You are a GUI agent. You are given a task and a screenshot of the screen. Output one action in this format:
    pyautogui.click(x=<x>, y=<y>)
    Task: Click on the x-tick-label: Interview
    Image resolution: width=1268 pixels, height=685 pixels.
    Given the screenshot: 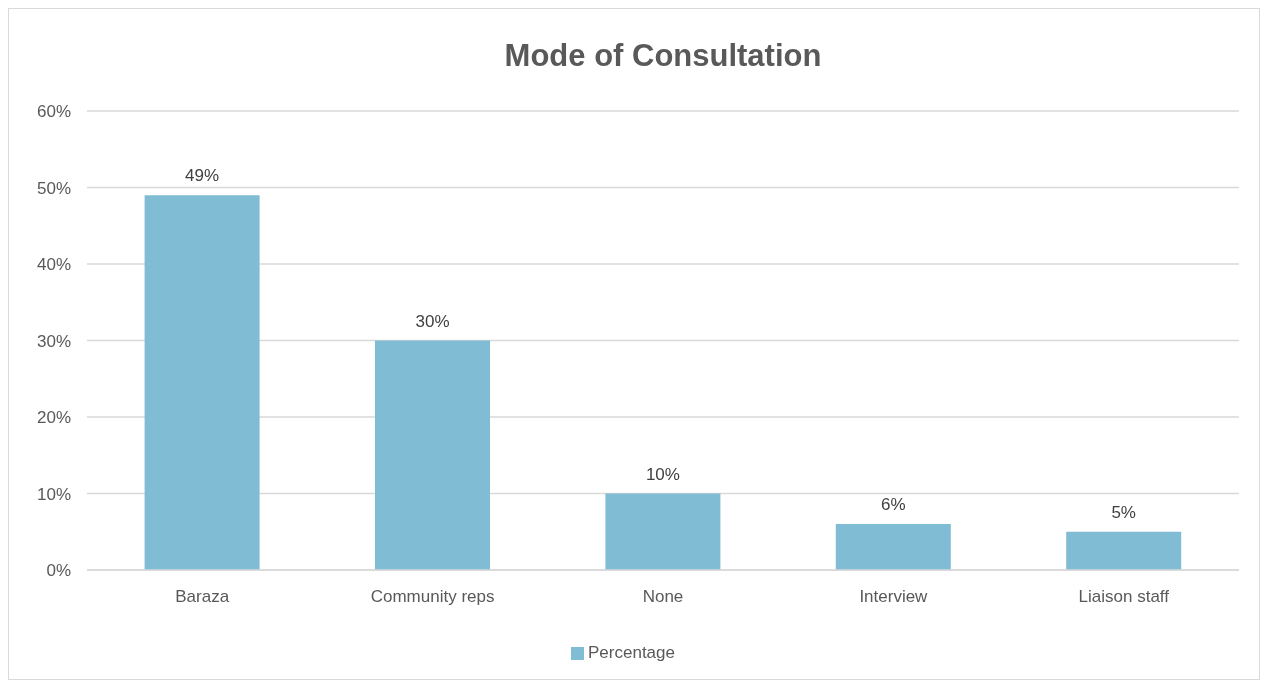 What is the action you would take?
    pyautogui.click(x=894, y=597)
    